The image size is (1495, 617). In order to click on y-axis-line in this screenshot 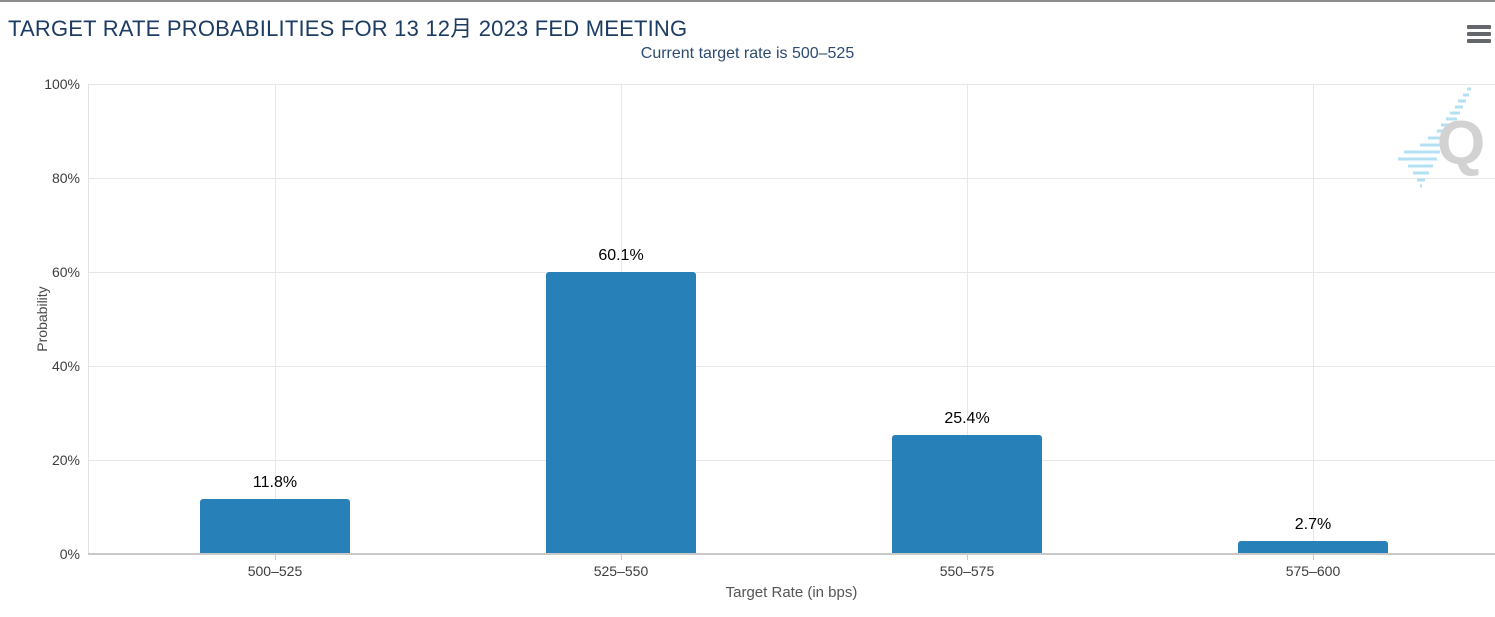, I will do `click(88, 319)`.